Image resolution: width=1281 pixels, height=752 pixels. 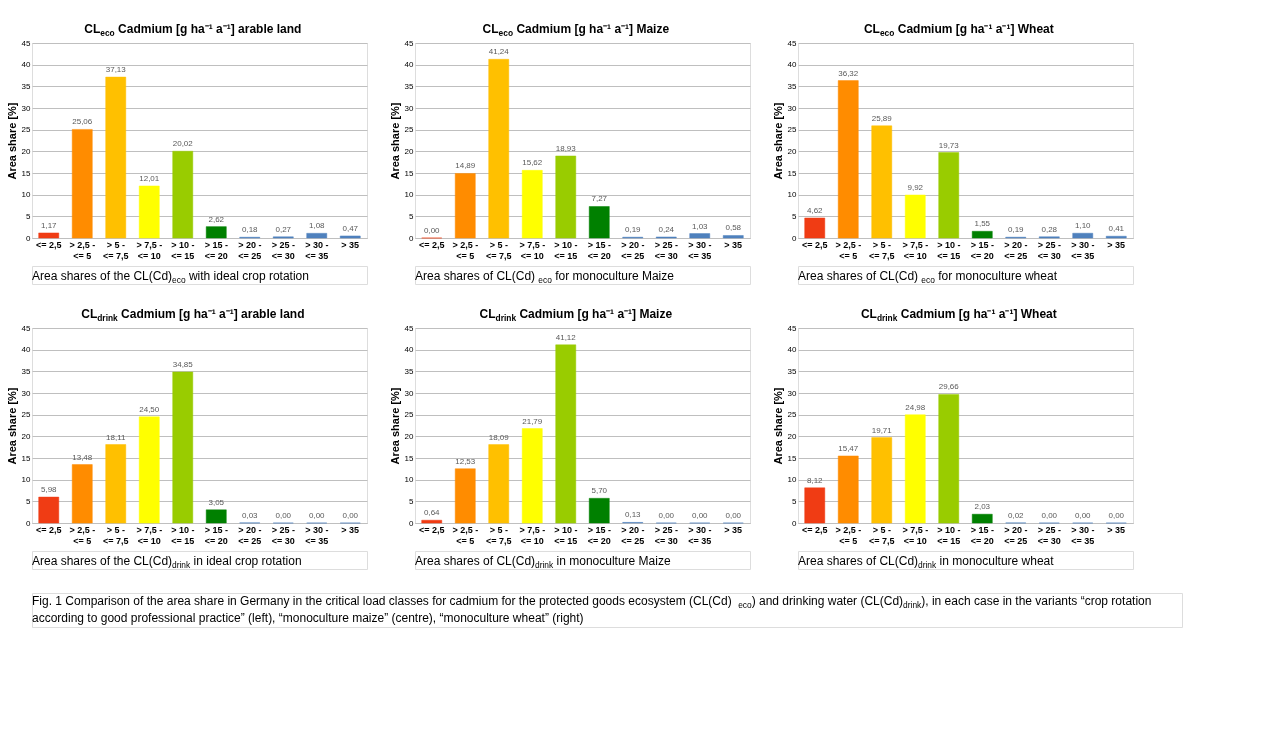 What do you see at coordinates (394, 141) in the screenshot?
I see `y-axis-title: Area share [%]` at bounding box center [394, 141].